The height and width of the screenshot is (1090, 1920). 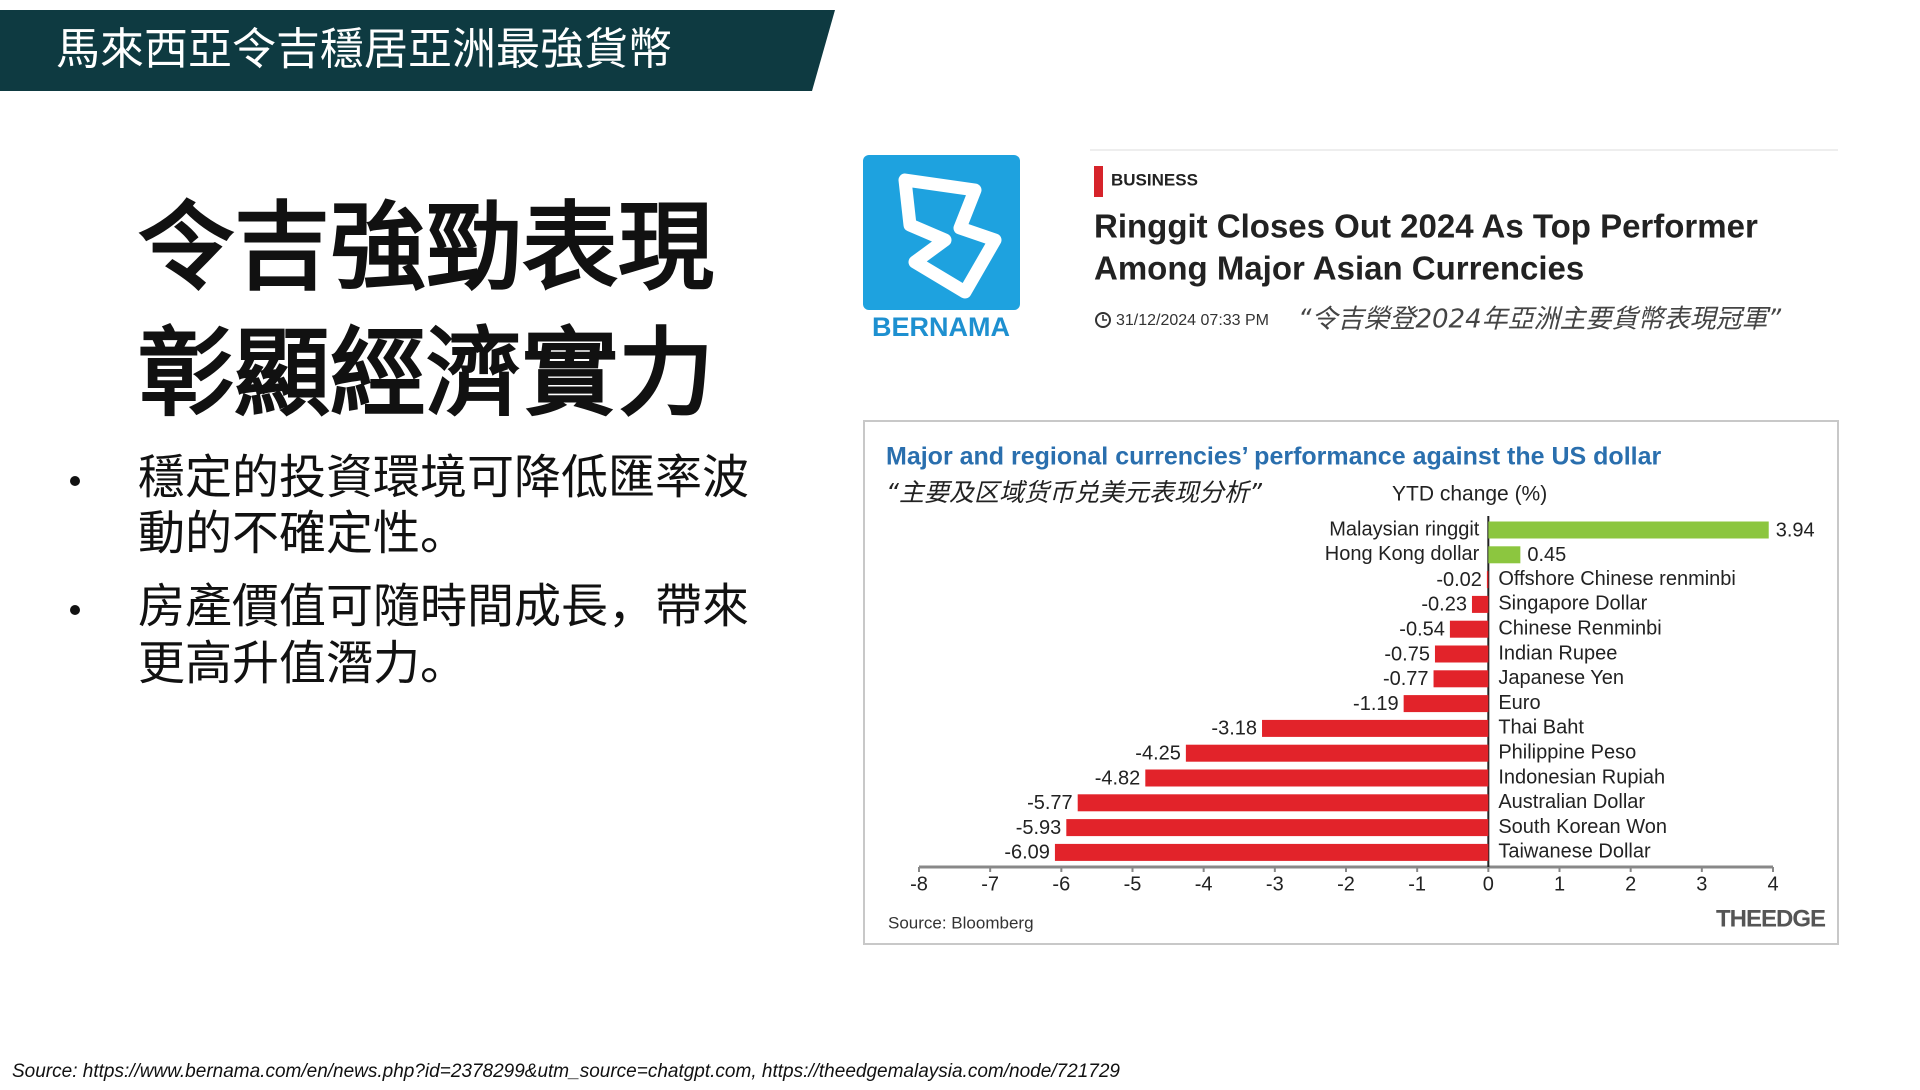 I want to click on bernama-logo-mark, so click(x=950, y=236).